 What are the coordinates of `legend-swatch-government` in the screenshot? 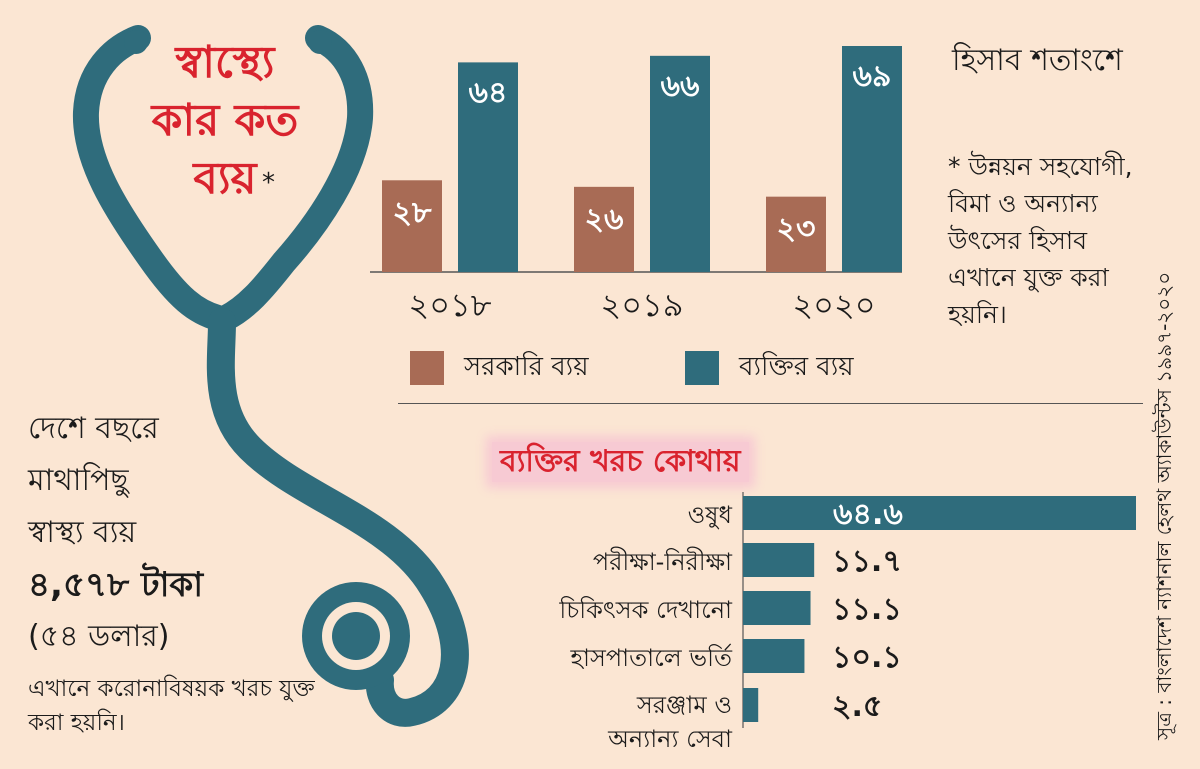 It's located at (427, 368).